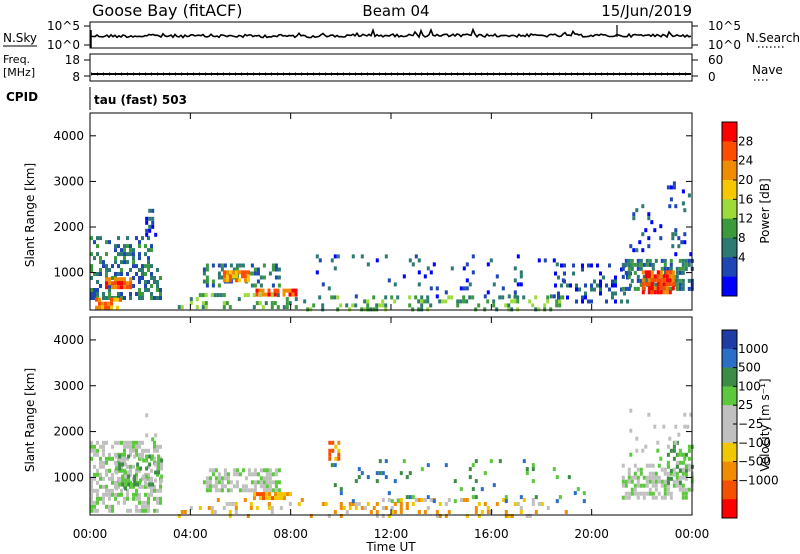 The width and height of the screenshot is (800, 554). What do you see at coordinates (20, 38) in the screenshot?
I see `nsky-label: N.Sky` at bounding box center [20, 38].